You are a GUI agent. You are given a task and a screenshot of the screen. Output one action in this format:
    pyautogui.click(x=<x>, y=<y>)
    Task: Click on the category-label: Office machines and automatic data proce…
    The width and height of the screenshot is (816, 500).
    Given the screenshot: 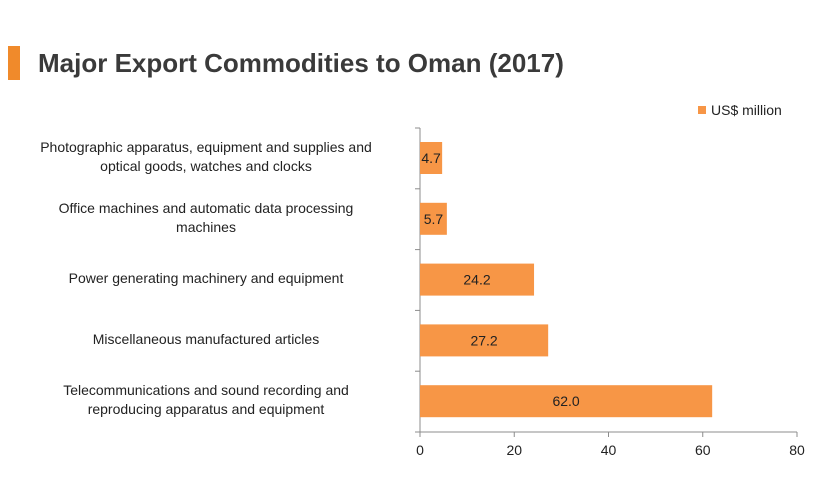 What is the action you would take?
    pyautogui.click(x=206, y=218)
    